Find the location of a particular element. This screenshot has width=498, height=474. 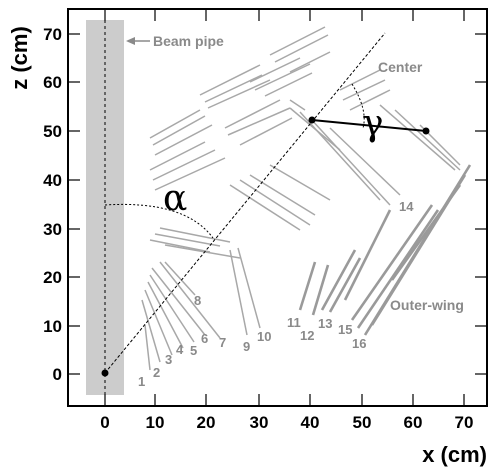

layer-number: 2 is located at coordinates (156, 372).